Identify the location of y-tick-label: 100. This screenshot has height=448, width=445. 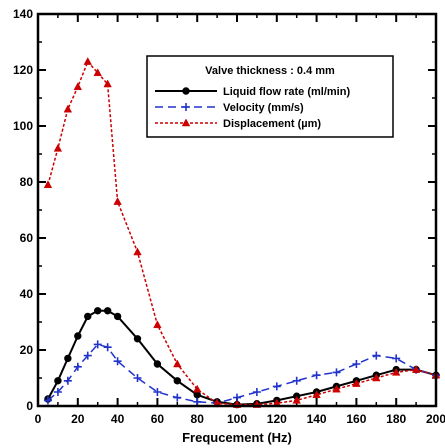
(23, 126).